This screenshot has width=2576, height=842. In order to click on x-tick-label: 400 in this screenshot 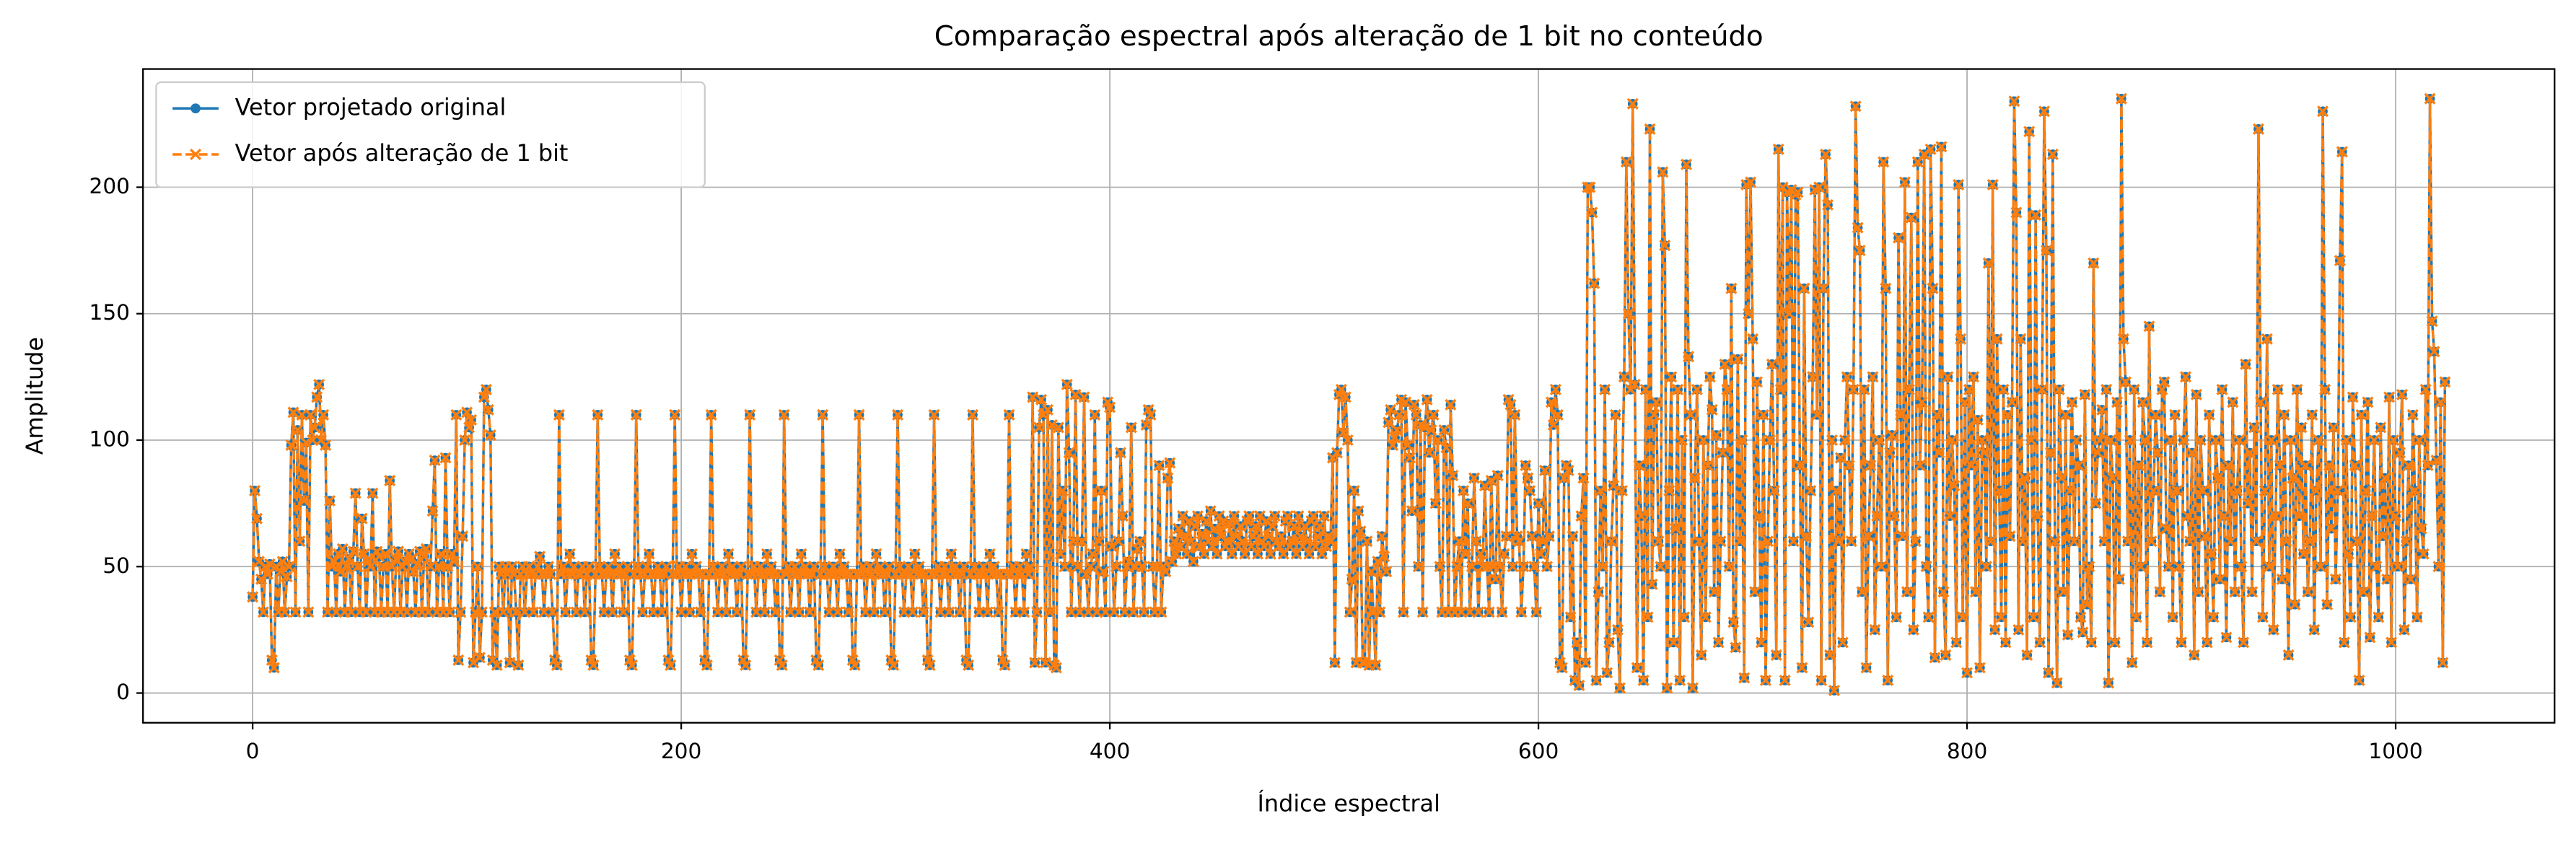, I will do `click(1110, 751)`.